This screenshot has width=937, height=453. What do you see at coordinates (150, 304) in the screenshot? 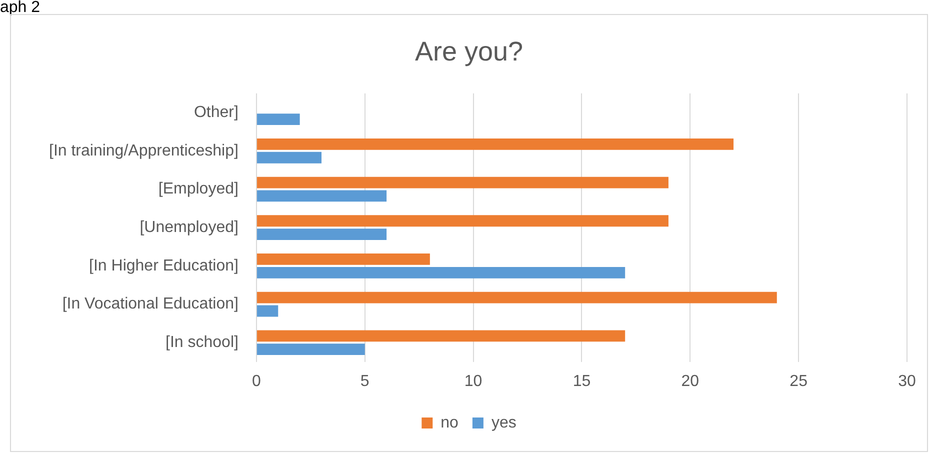
I see `y-tick-label: [In Vocational Education]` at bounding box center [150, 304].